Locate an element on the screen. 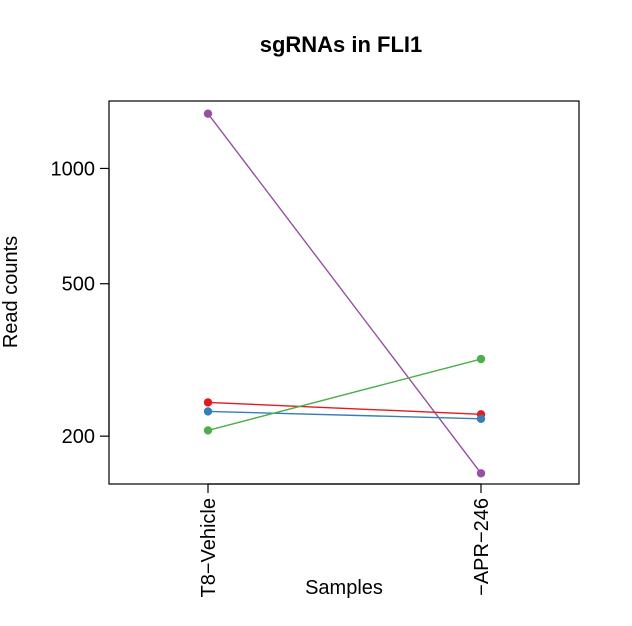 The image size is (632, 626). x-tick-label-1: −APR−246 is located at coordinates (482, 547).